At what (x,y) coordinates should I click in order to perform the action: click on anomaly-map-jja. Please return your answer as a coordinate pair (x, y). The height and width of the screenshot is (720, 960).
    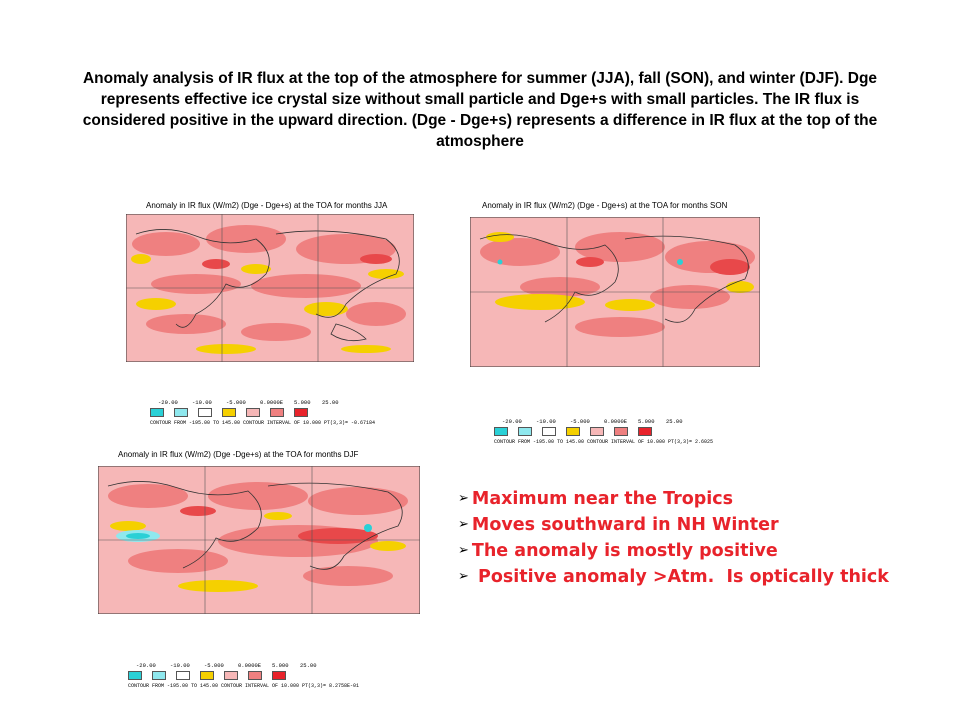
    Looking at the image, I should click on (270, 288).